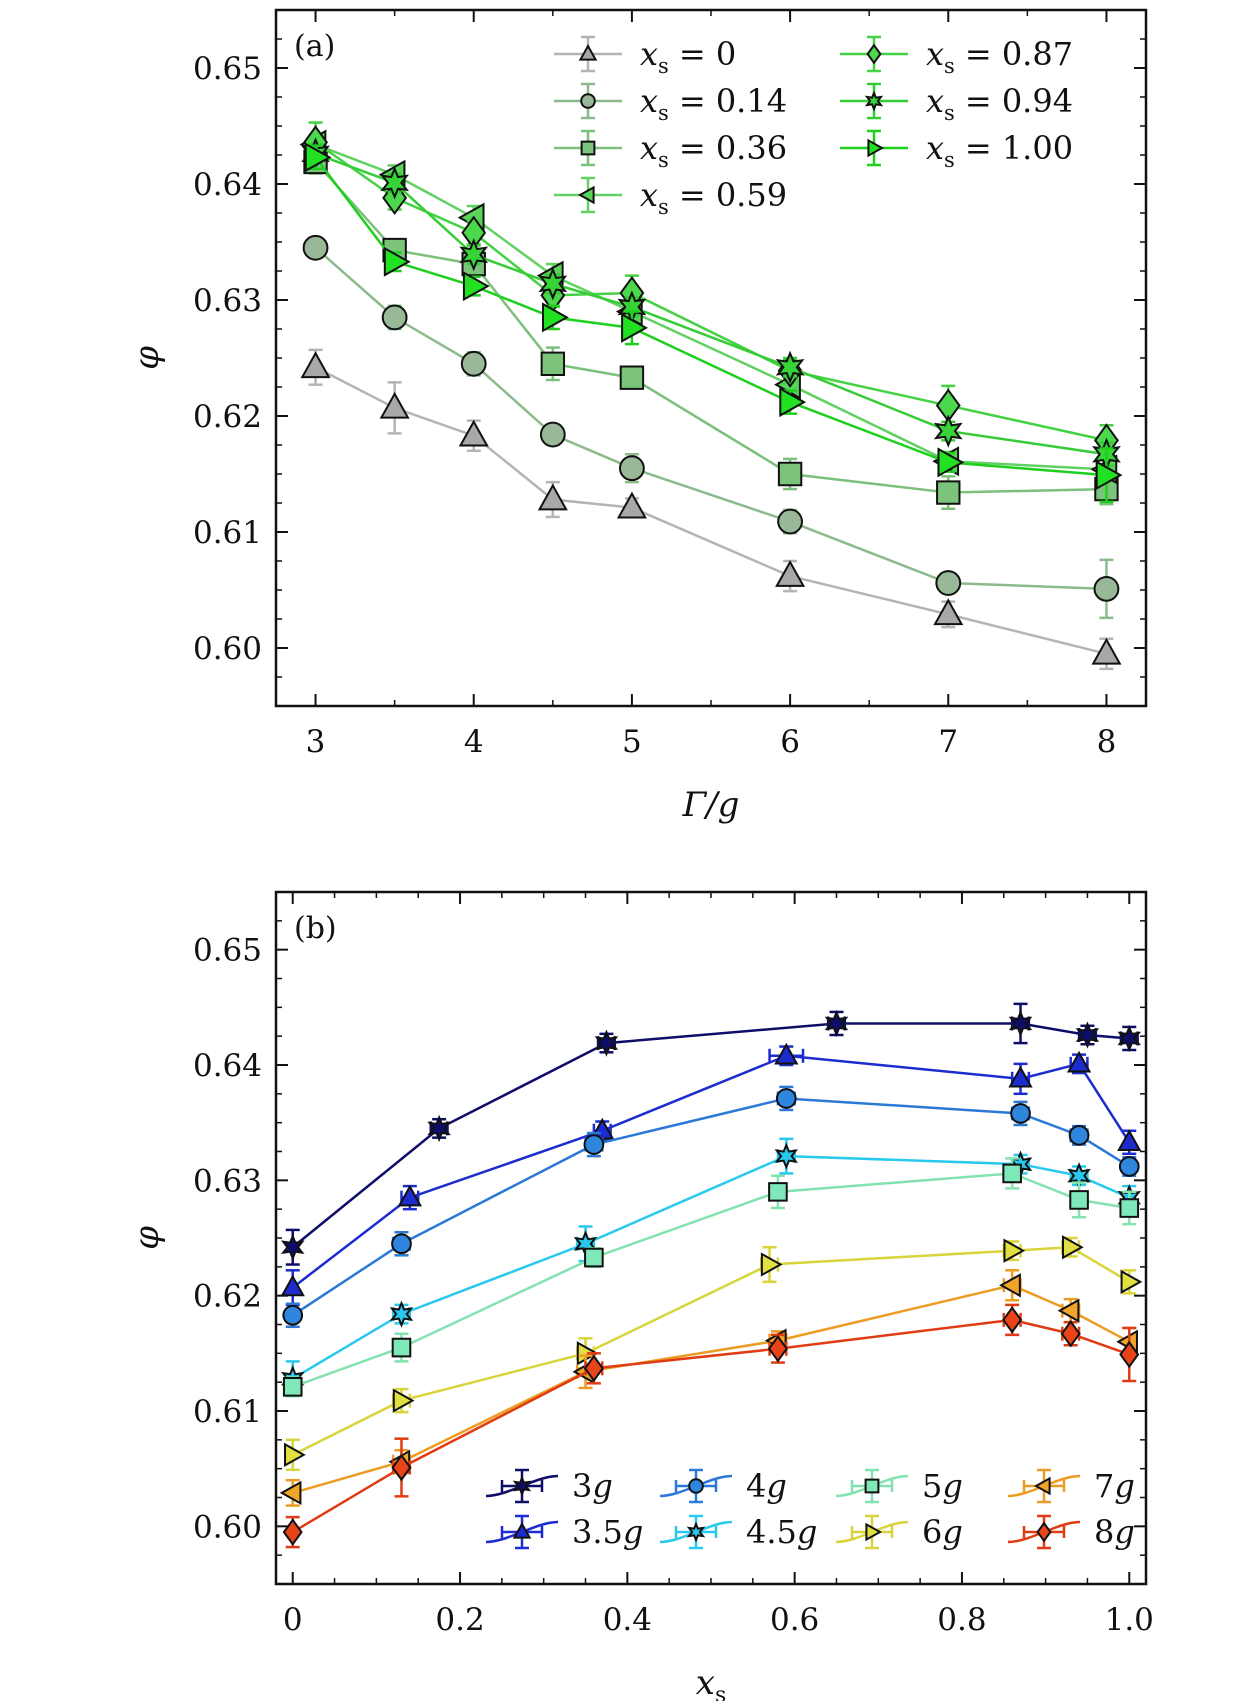  What do you see at coordinates (474, 742) in the screenshot?
I see `x-tick-label: 4` at bounding box center [474, 742].